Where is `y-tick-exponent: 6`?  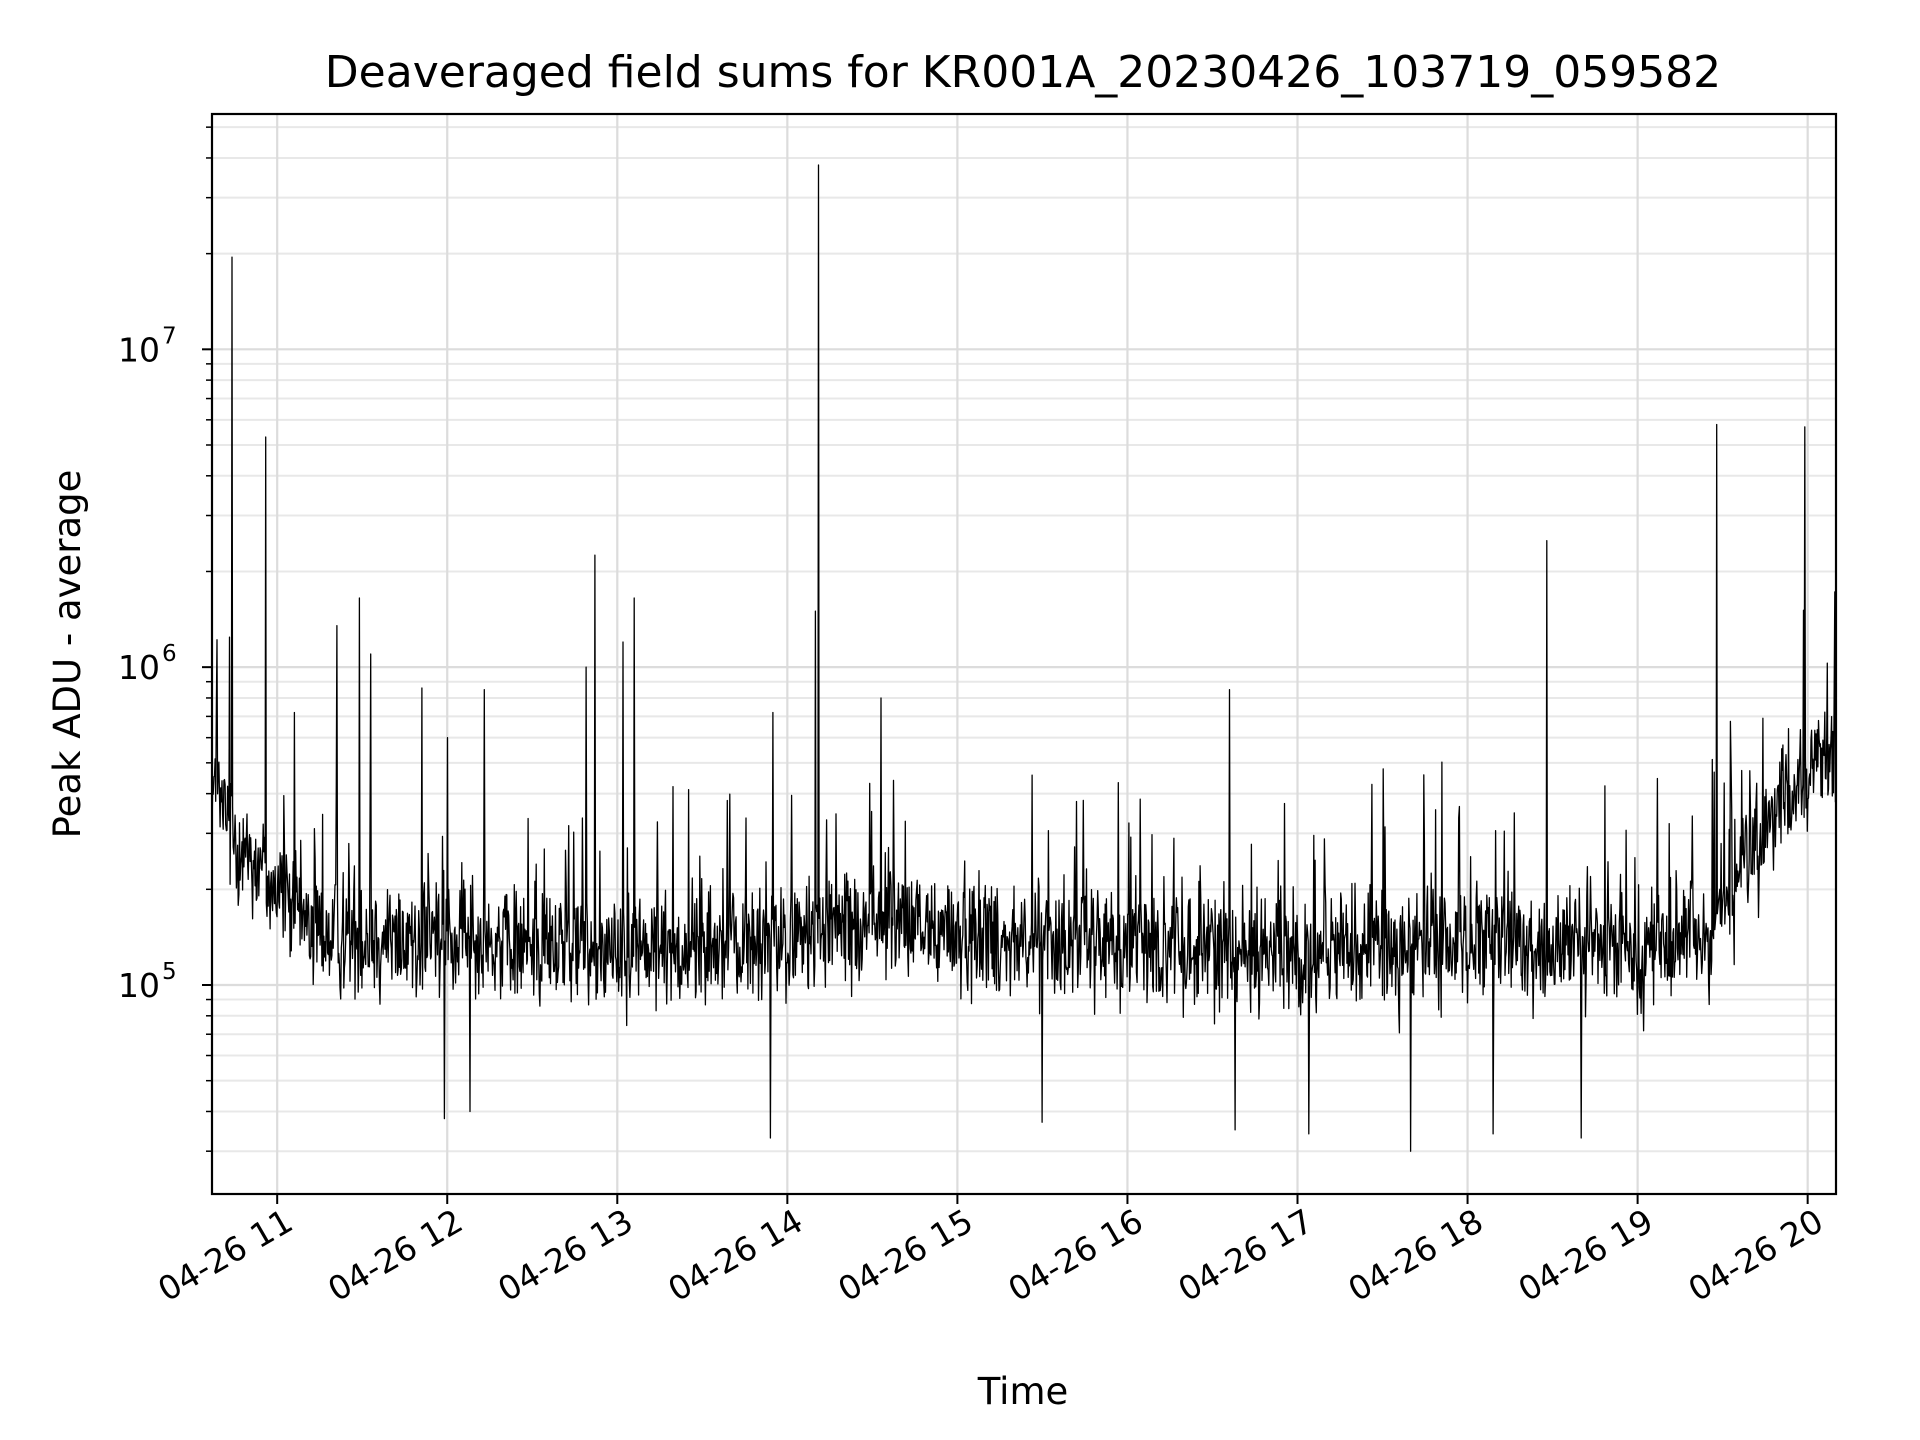
y-tick-exponent: 6 is located at coordinates (169, 654).